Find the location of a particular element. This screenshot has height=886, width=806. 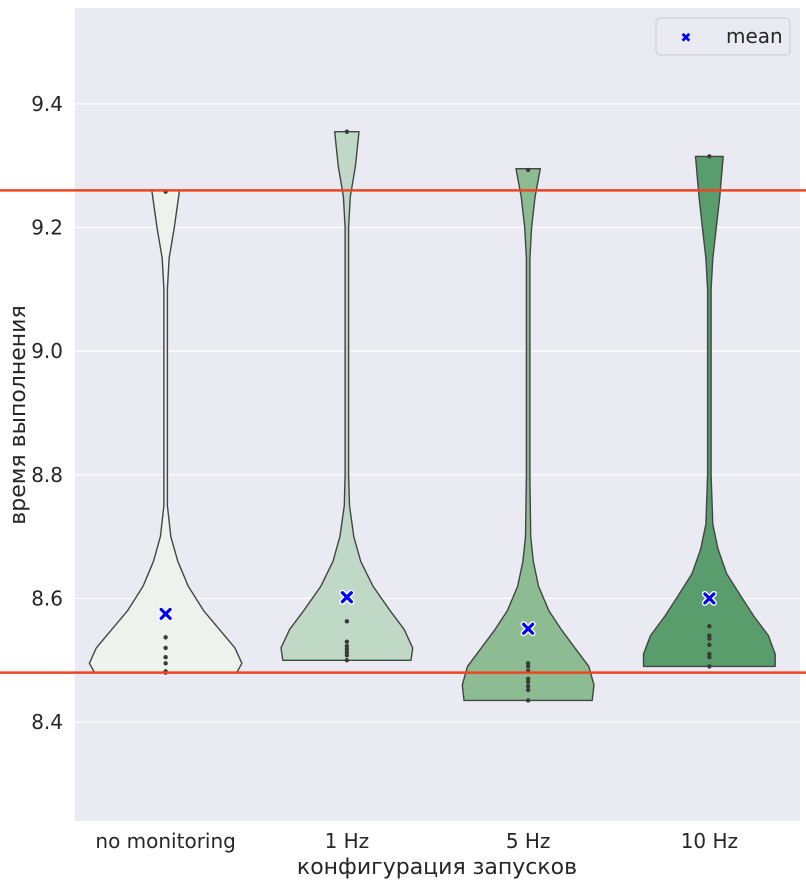

legend: ✖ mean is located at coordinates (723, 36).